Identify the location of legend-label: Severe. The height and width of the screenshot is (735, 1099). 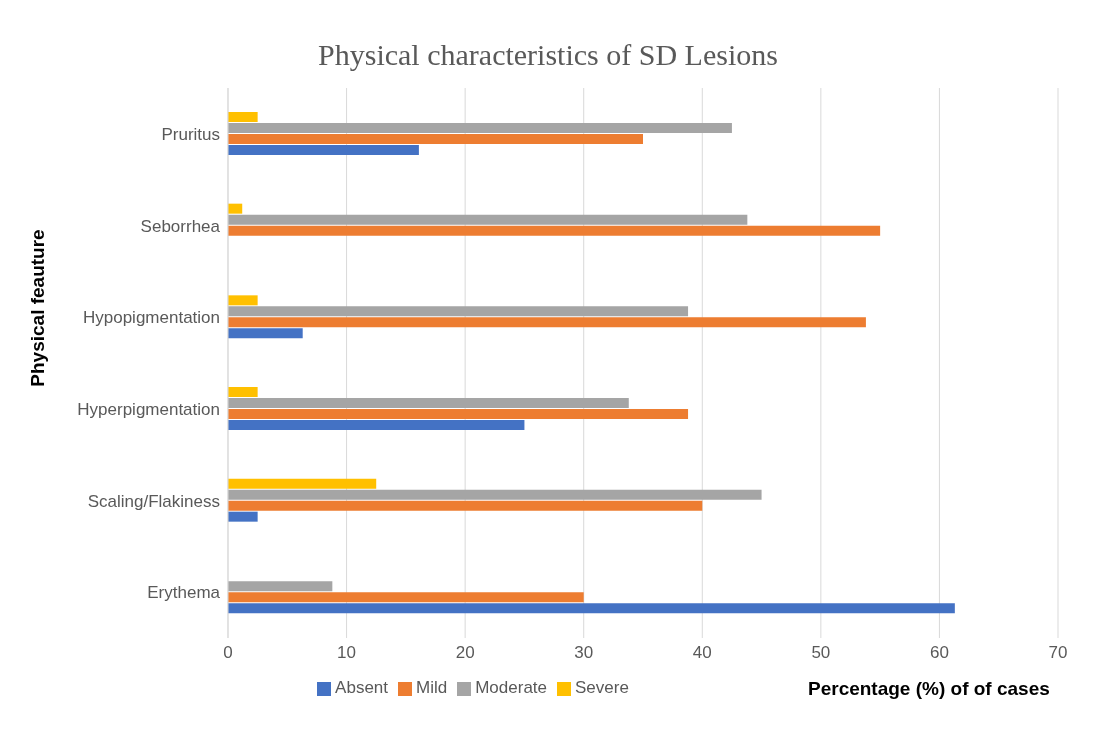
(602, 687).